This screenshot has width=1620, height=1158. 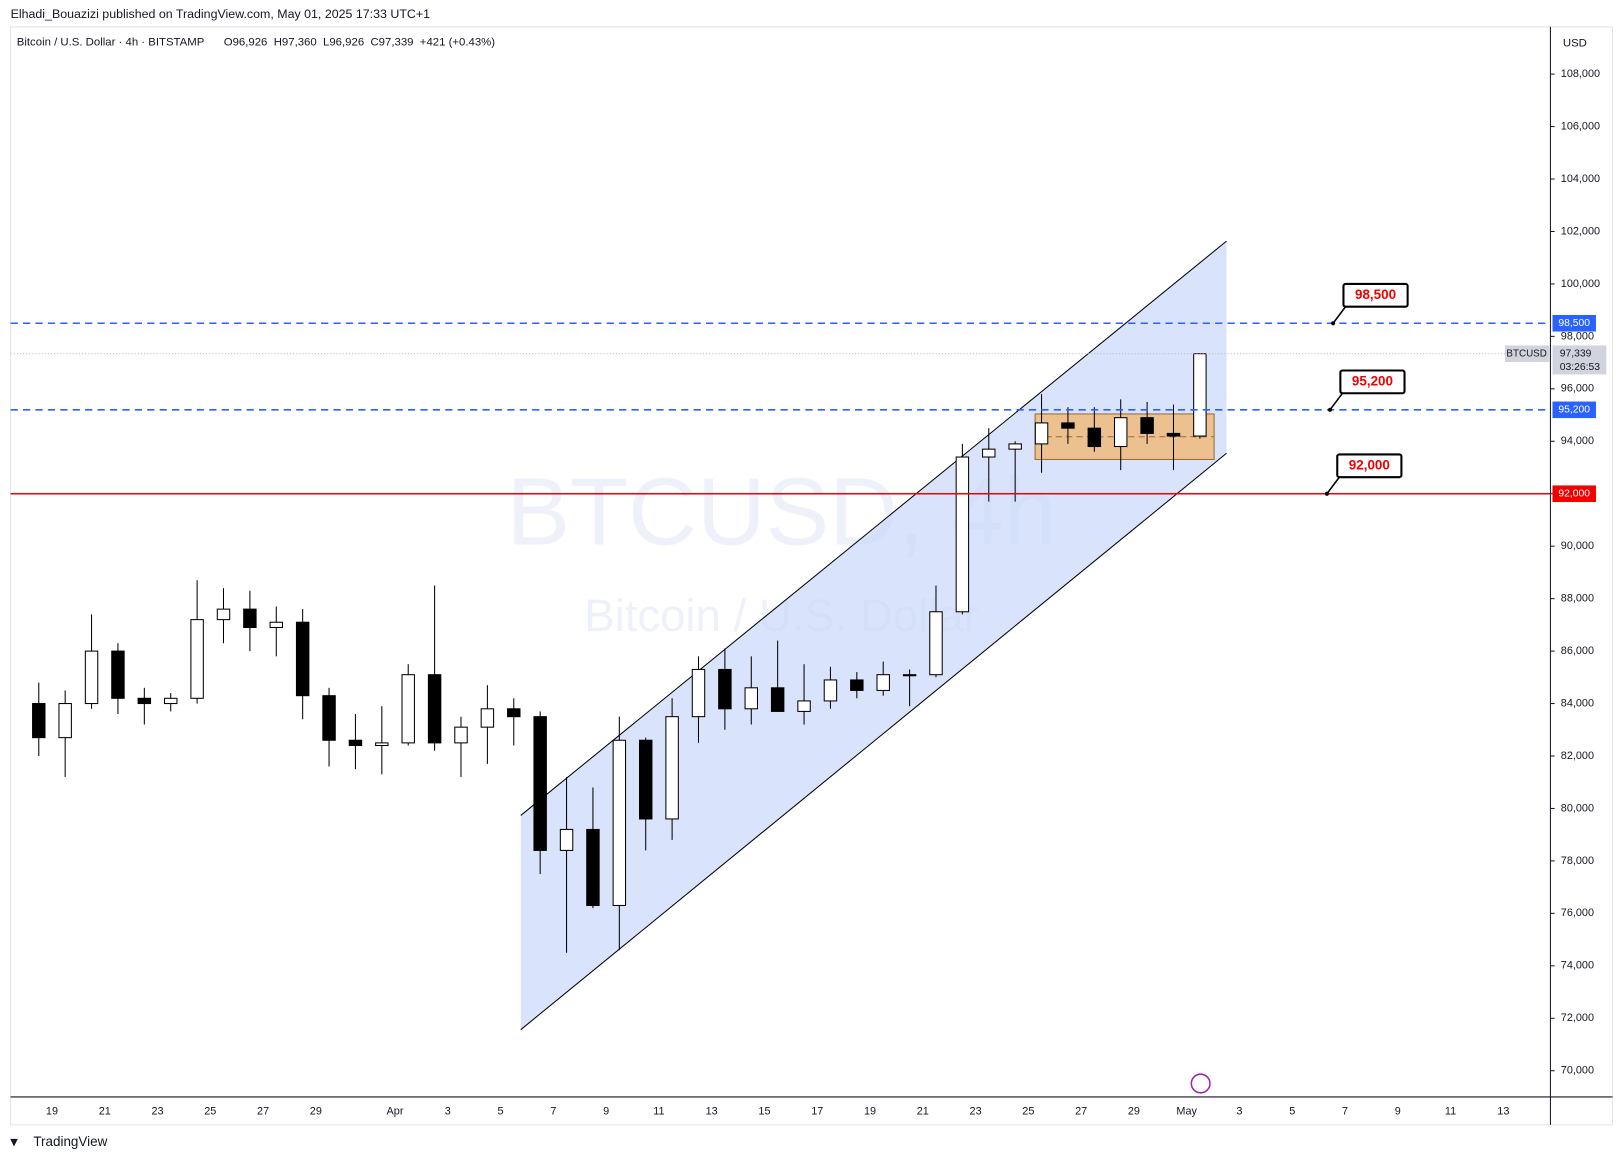 What do you see at coordinates (1239, 1111) in the screenshot?
I see `x-tick-label: 3` at bounding box center [1239, 1111].